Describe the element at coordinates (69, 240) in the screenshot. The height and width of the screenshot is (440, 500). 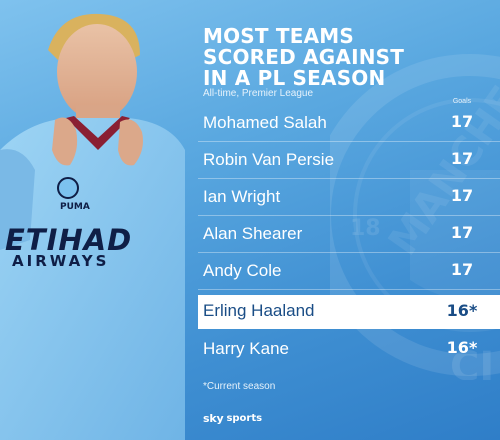
I see `shirt-sponsor-text: ETIHAD` at that location.